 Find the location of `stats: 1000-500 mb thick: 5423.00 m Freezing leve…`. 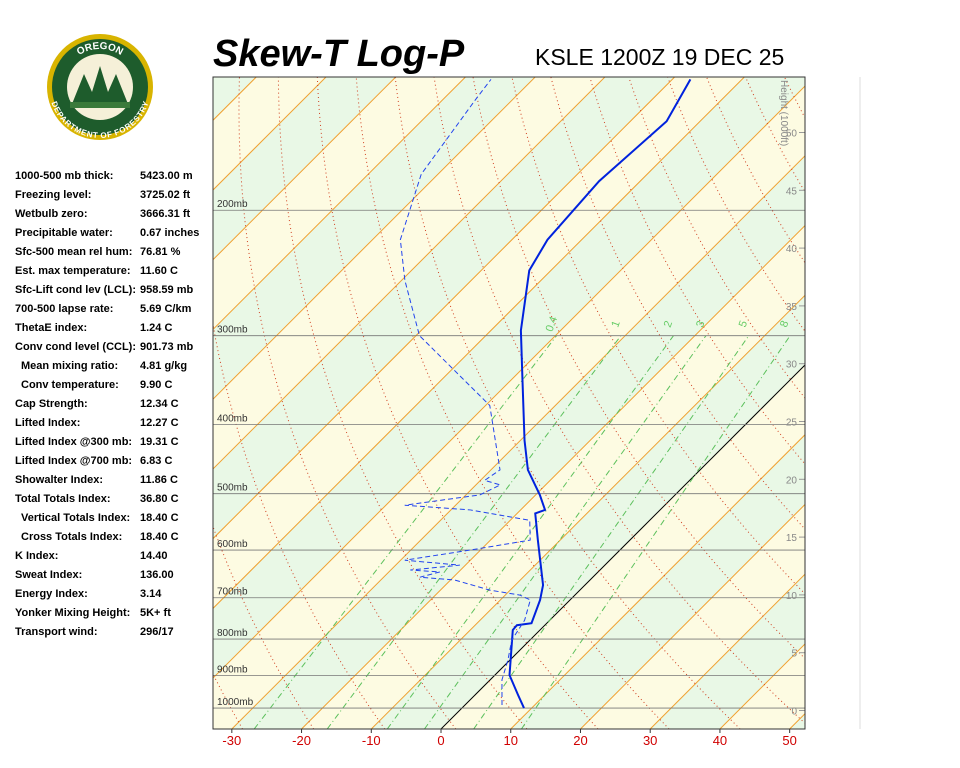

stats: 1000-500 mb thick: 5423.00 m Freezing leve… is located at coordinates (107, 404).